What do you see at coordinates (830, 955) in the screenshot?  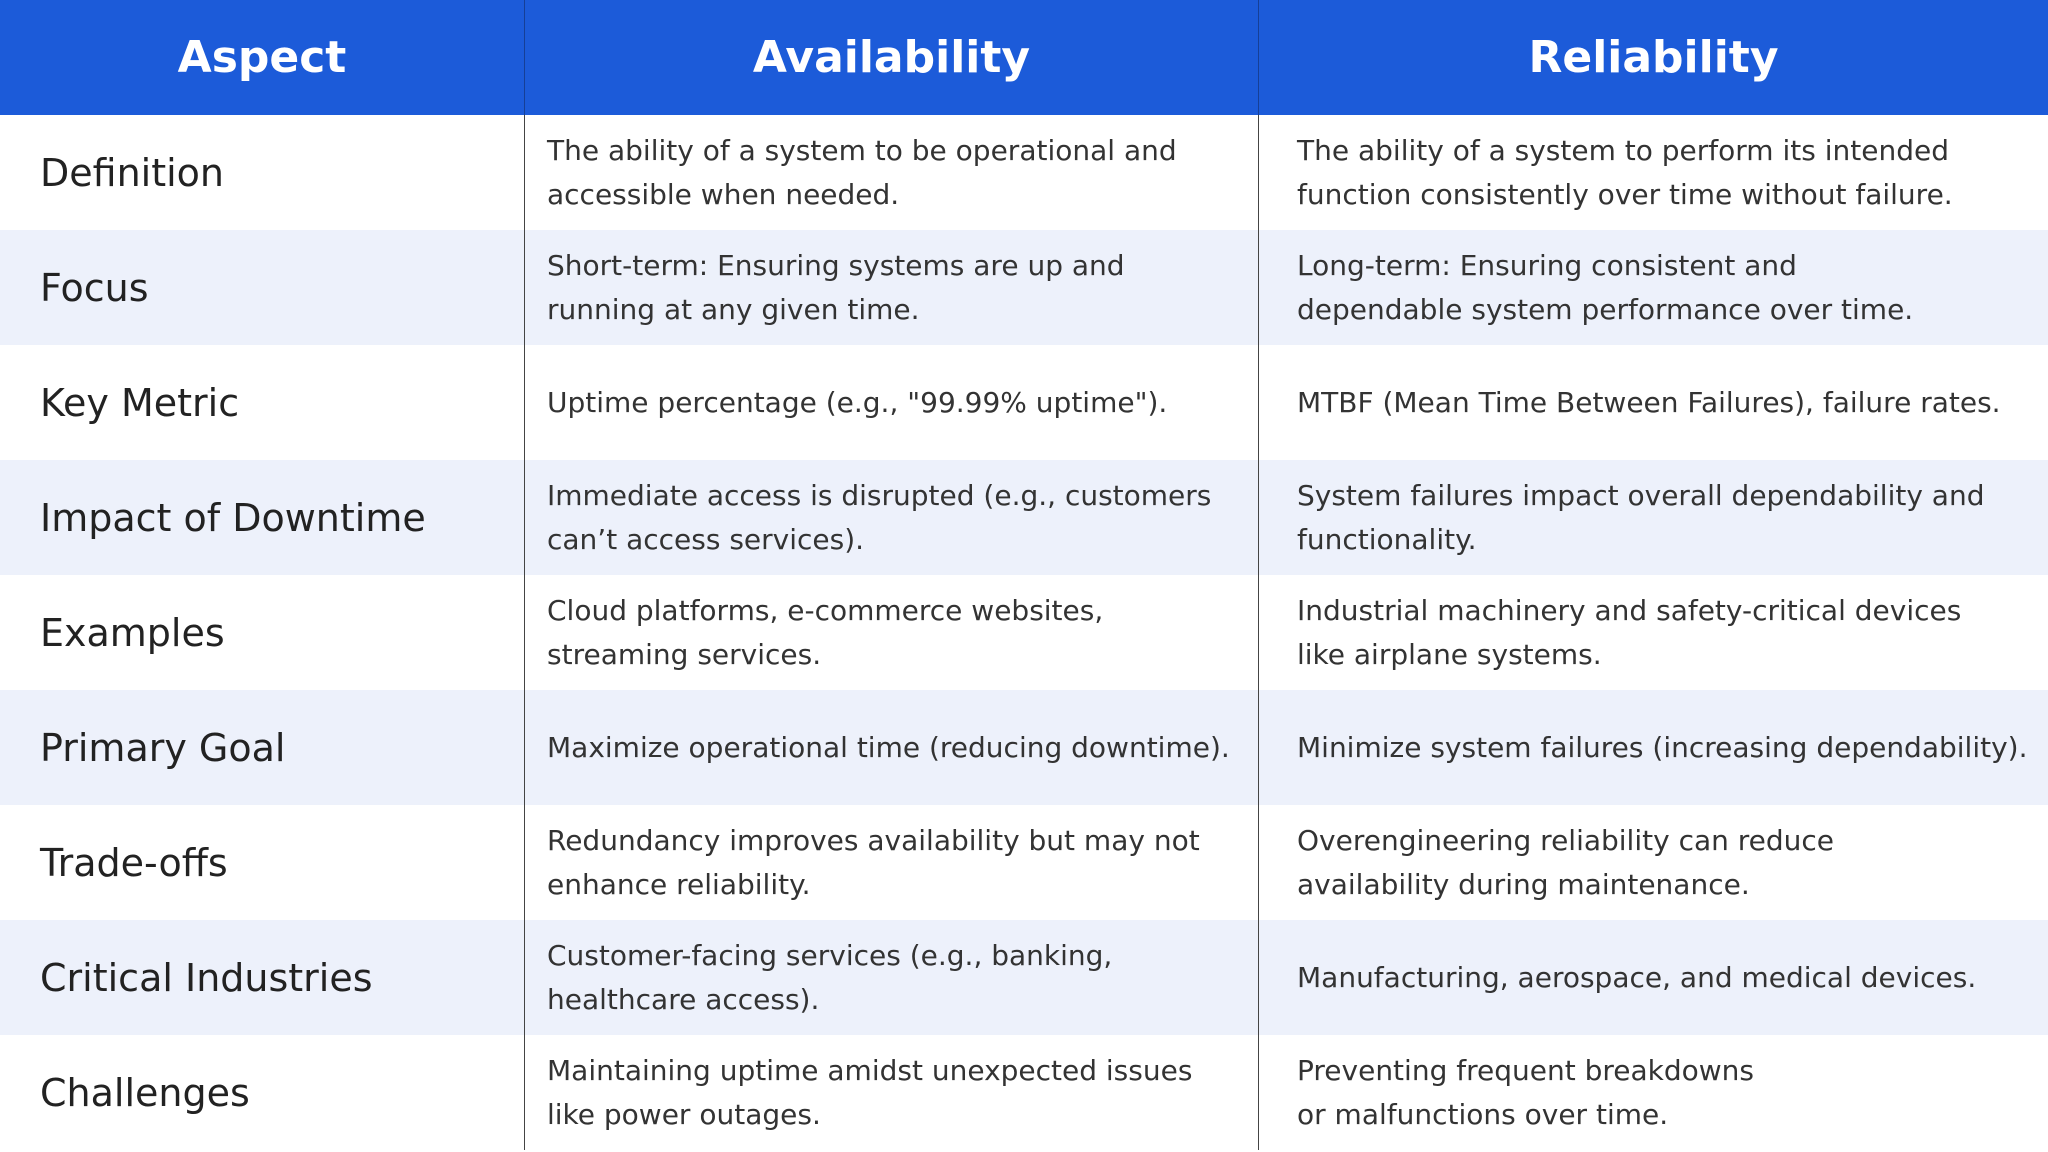 I see `cell-text-line: Customer-facing services (e.g., banking,` at bounding box center [830, 955].